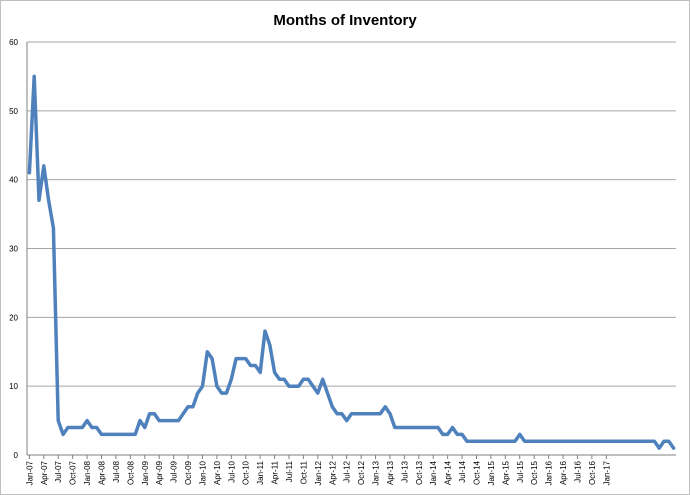  What do you see at coordinates (159, 472) in the screenshot?
I see `x-tick-label: Apr-09` at bounding box center [159, 472].